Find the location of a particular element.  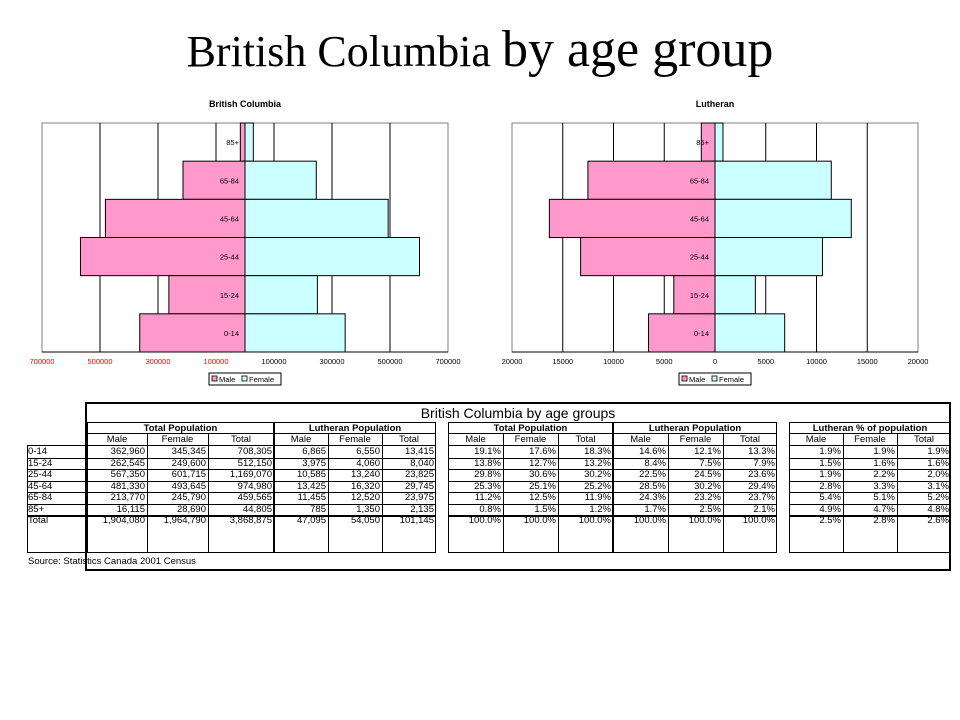

table-cell: 4,060 is located at coordinates (368, 463).